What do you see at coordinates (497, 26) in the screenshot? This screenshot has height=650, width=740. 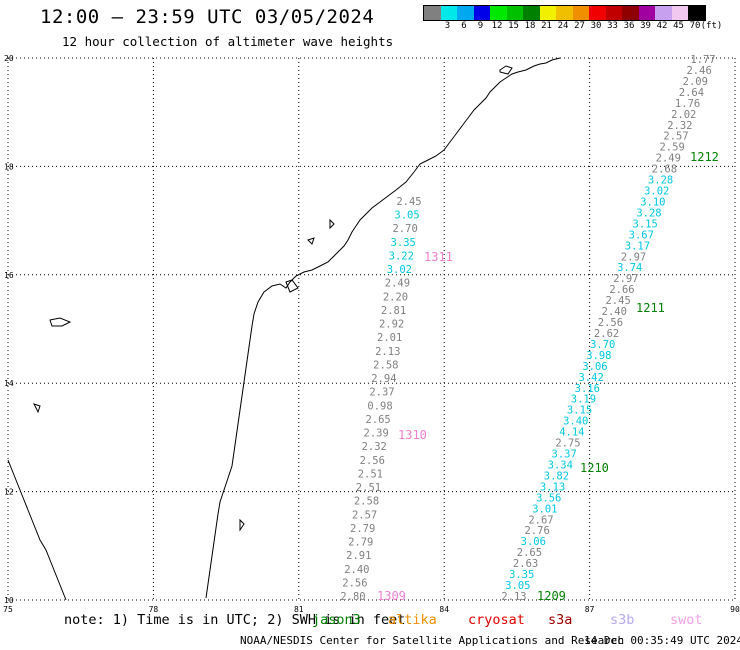 I see `color-scale-tick: 12` at bounding box center [497, 26].